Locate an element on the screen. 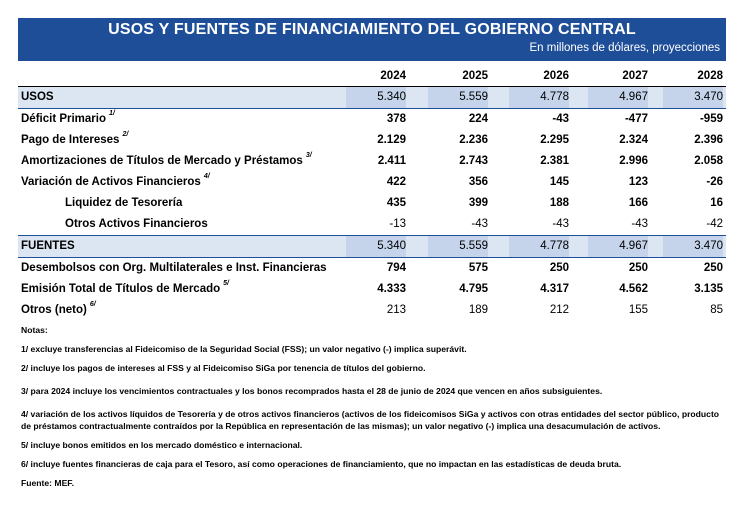 This screenshot has height=510, width=744. row-label: Otros (neto) 6/ is located at coordinates (58, 308).